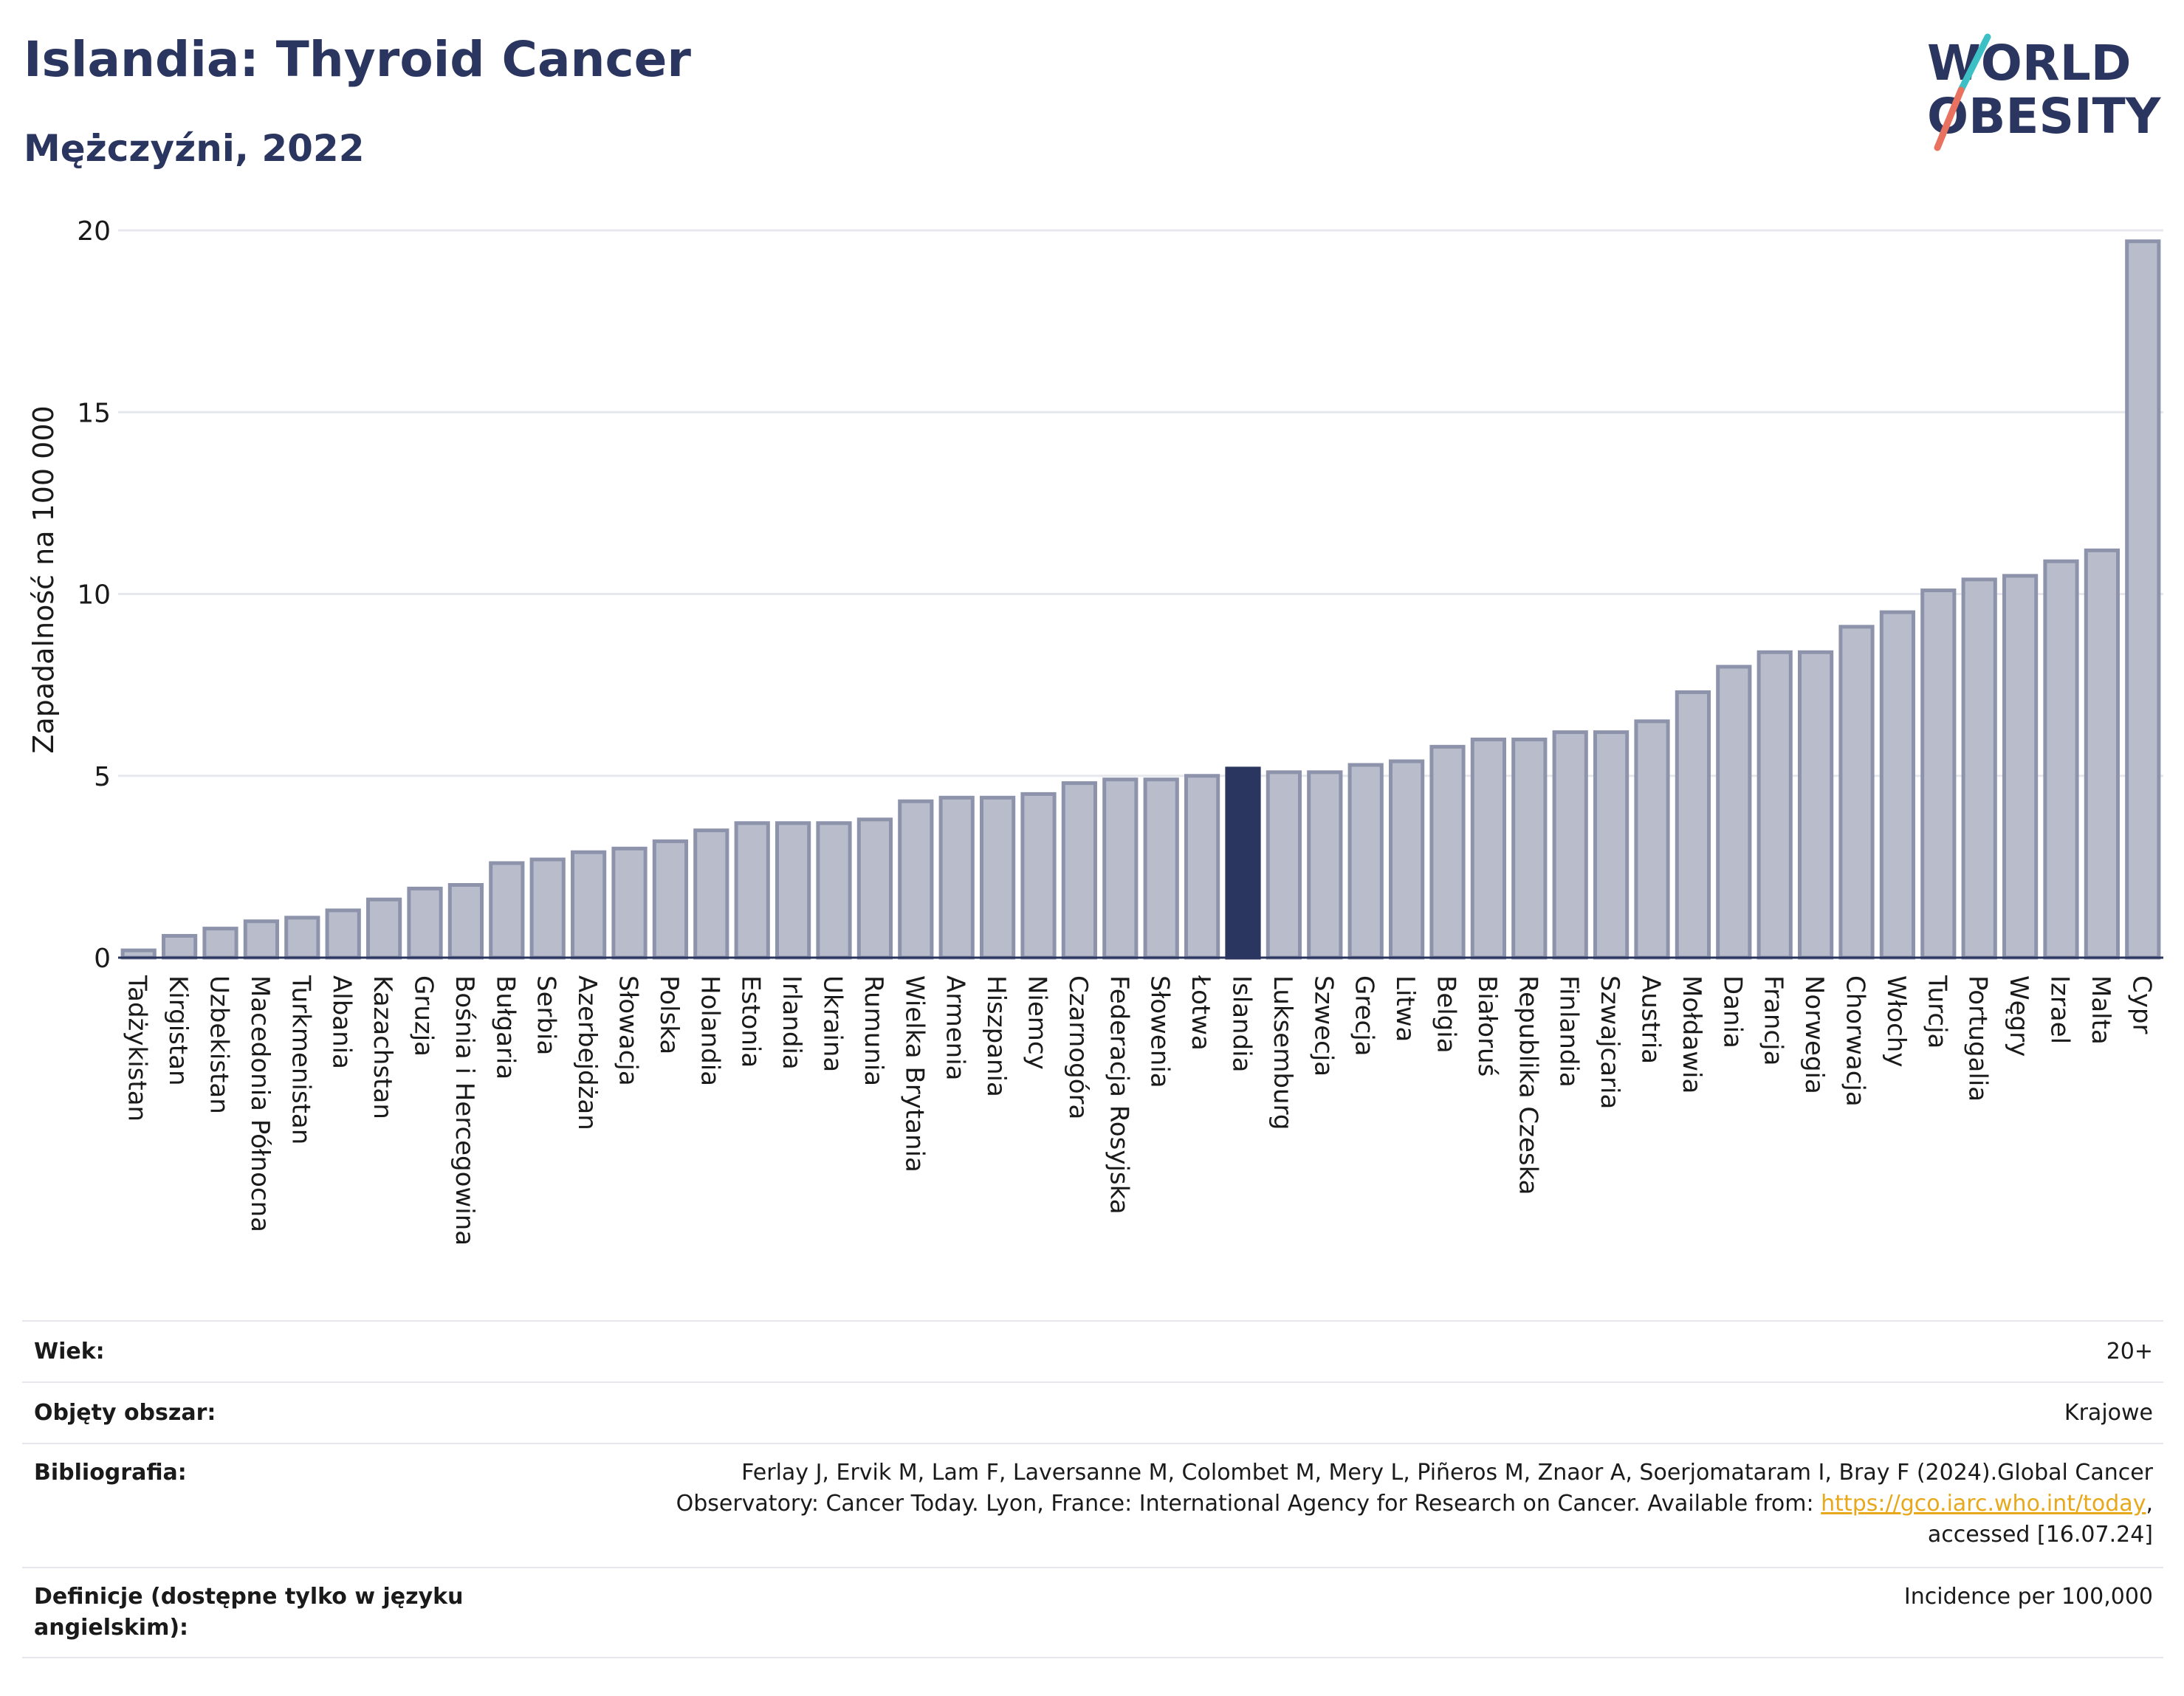 The image size is (2184, 1696). I want to click on x-tick-label: Azerbejdżan, so click(587, 1052).